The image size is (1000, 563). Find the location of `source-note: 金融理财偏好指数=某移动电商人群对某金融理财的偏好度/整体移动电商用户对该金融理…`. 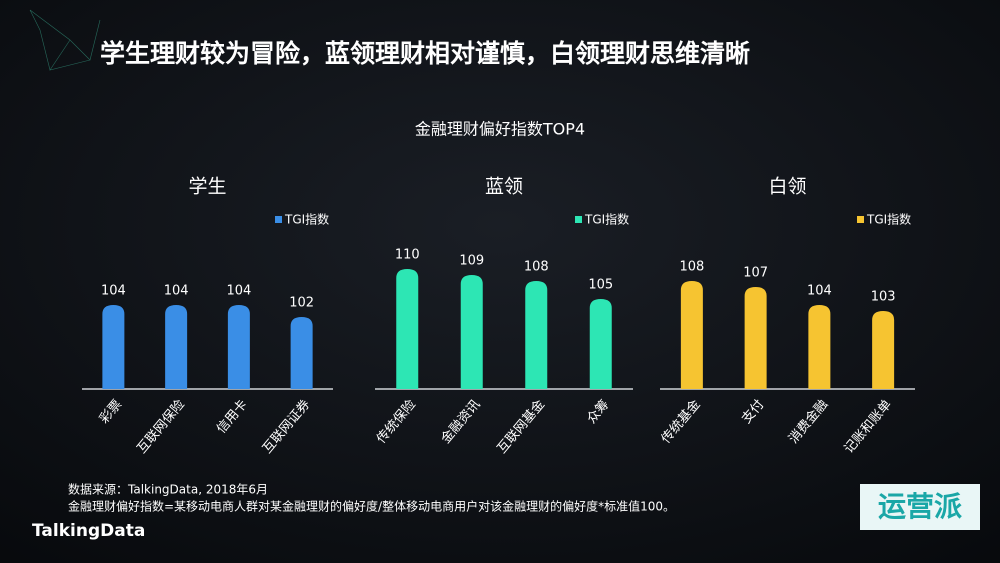

source-note: 金融理财偏好指数=某移动电商人群对某金融理财的偏好度/整体移动电商用户对该金融理… is located at coordinates (371, 506).